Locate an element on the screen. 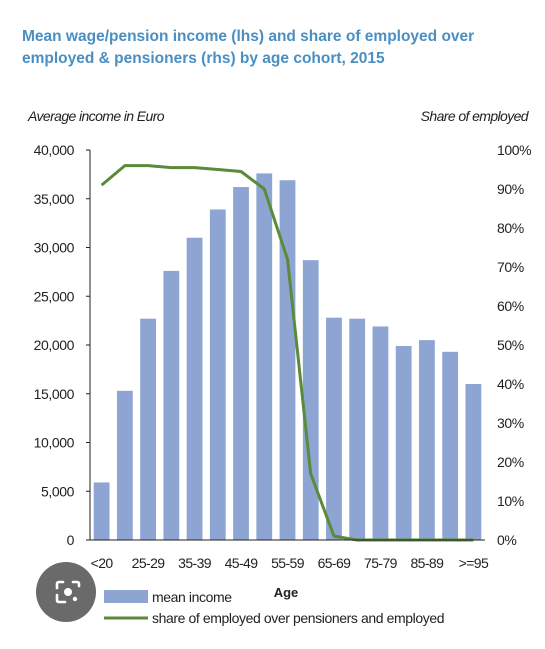  y-tick-label: 20,000 is located at coordinates (54, 345).